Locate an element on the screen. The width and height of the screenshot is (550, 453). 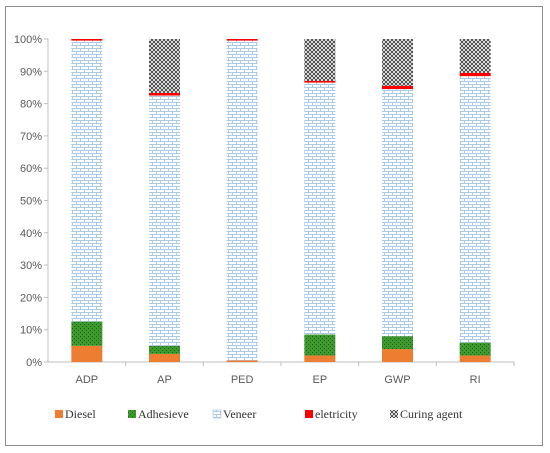
y-tick-label: 40% is located at coordinates (31, 234).